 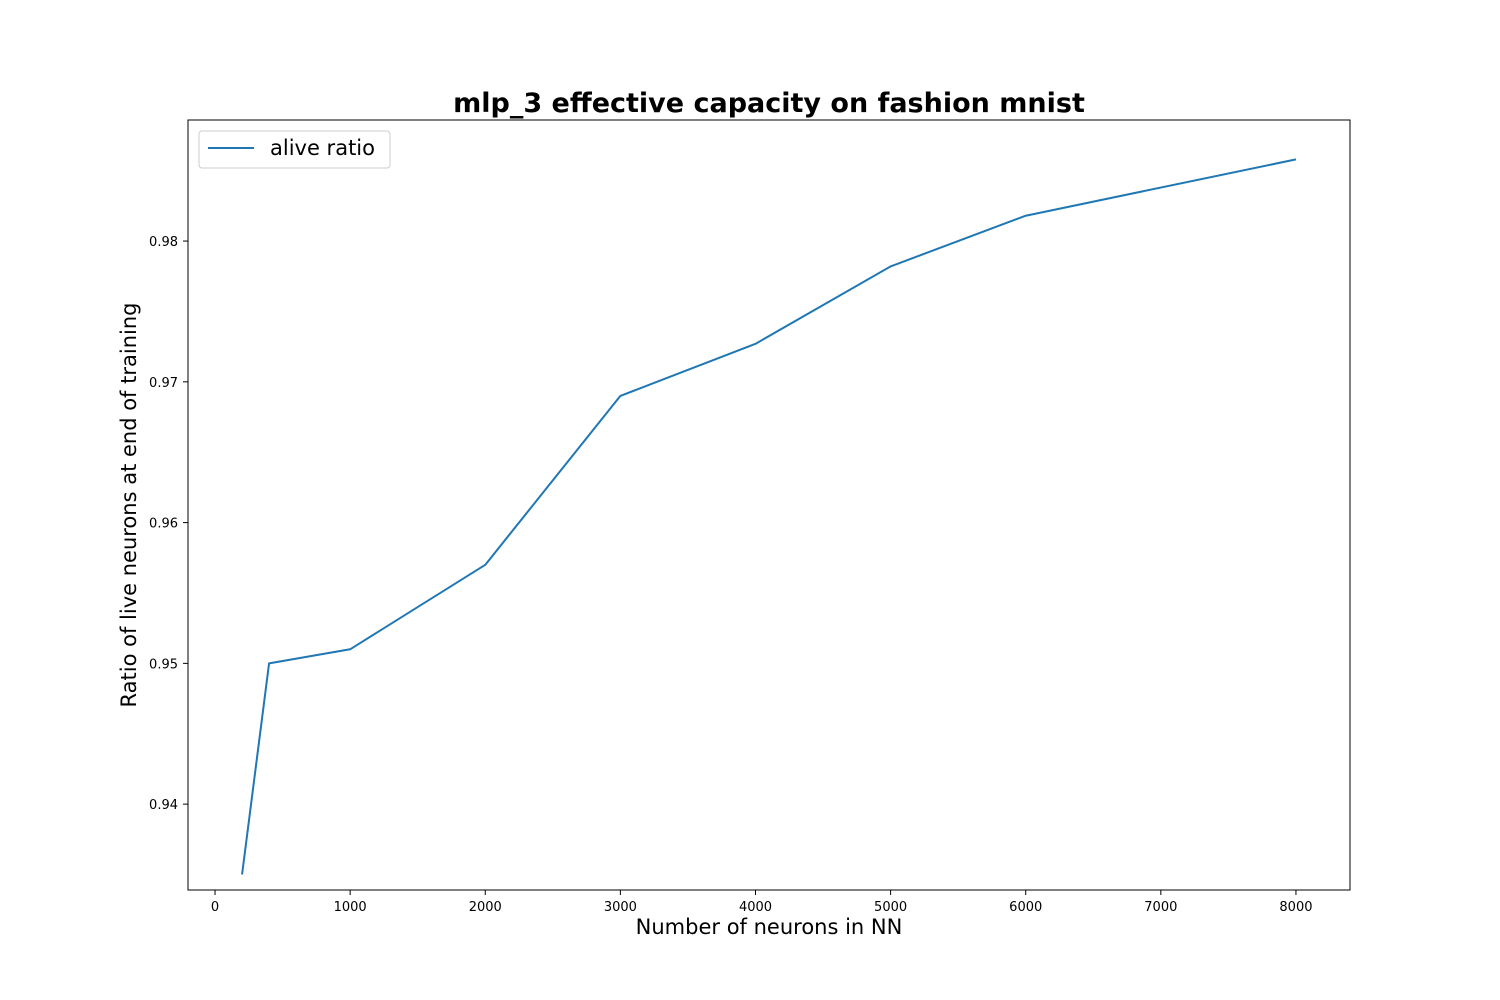 I want to click on x-tick-label: 0, so click(x=215, y=907).